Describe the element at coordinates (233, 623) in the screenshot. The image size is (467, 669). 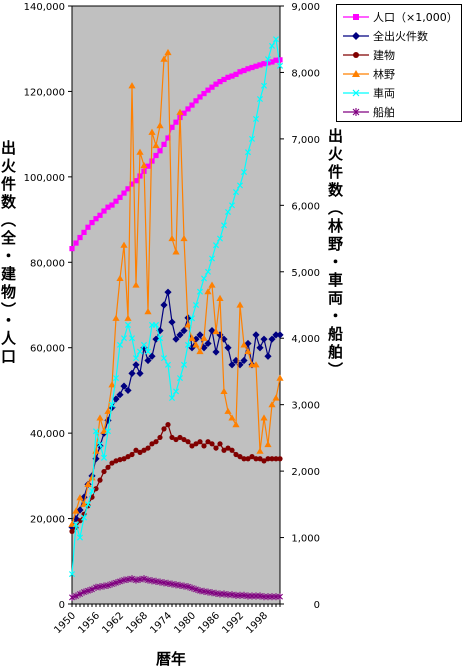
I see `x-tick-label: 1992` at that location.